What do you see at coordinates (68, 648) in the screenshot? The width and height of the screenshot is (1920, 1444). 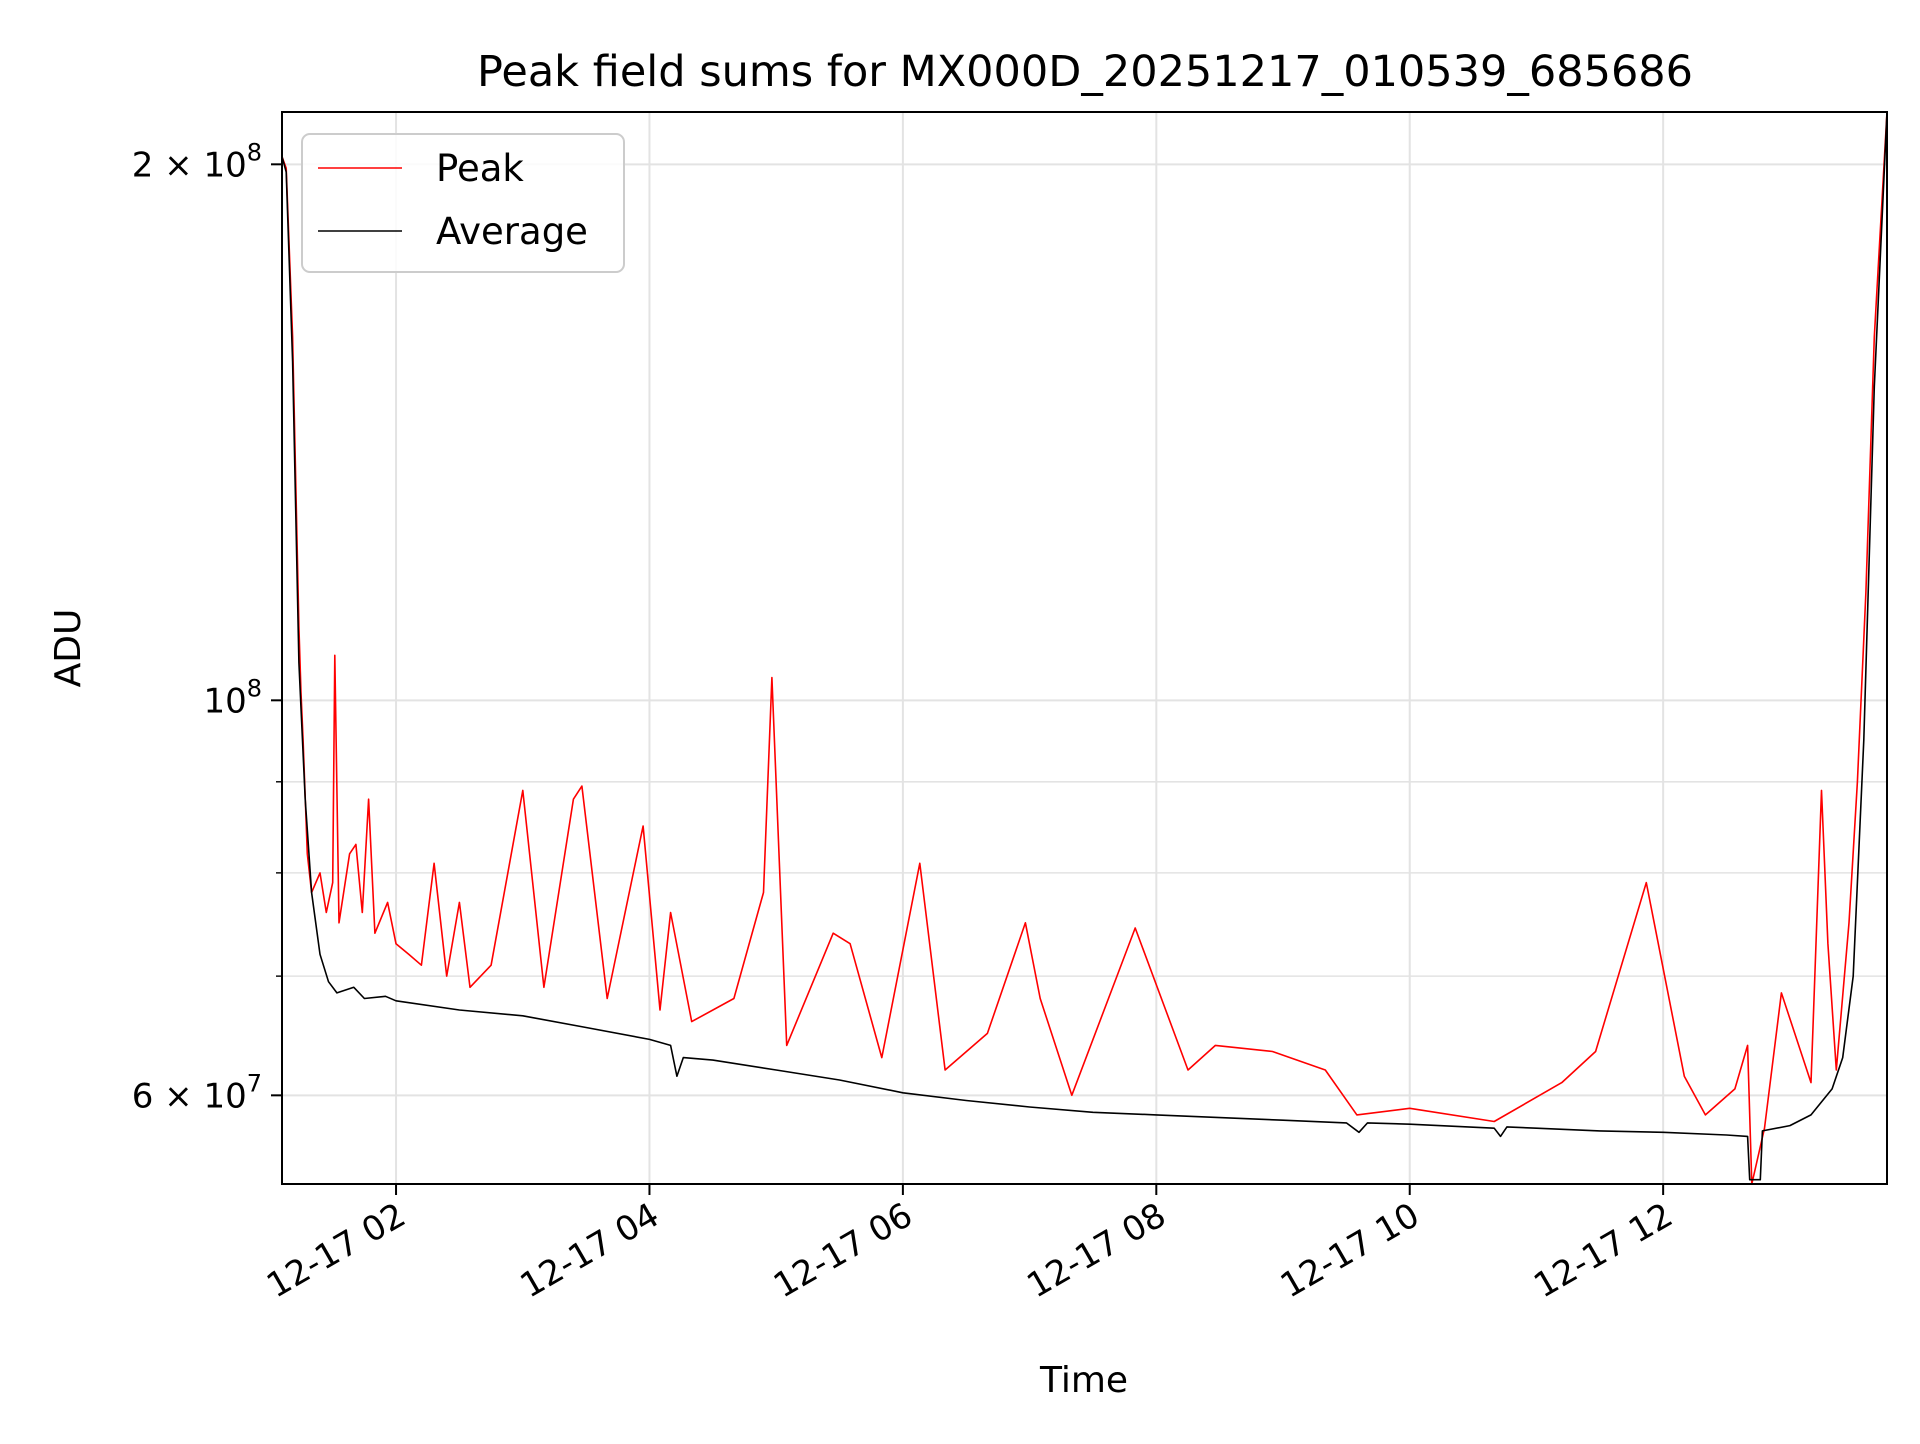 I see `y-axis-label: ADU` at bounding box center [68, 648].